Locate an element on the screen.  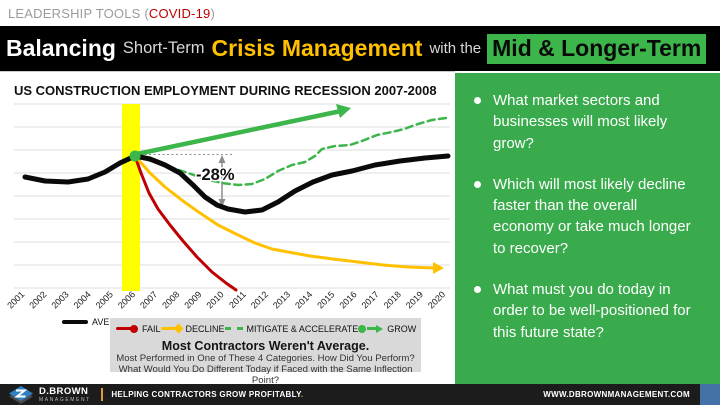
note-headline: Most Contractors Weren't Average. is located at coordinates (265, 346).